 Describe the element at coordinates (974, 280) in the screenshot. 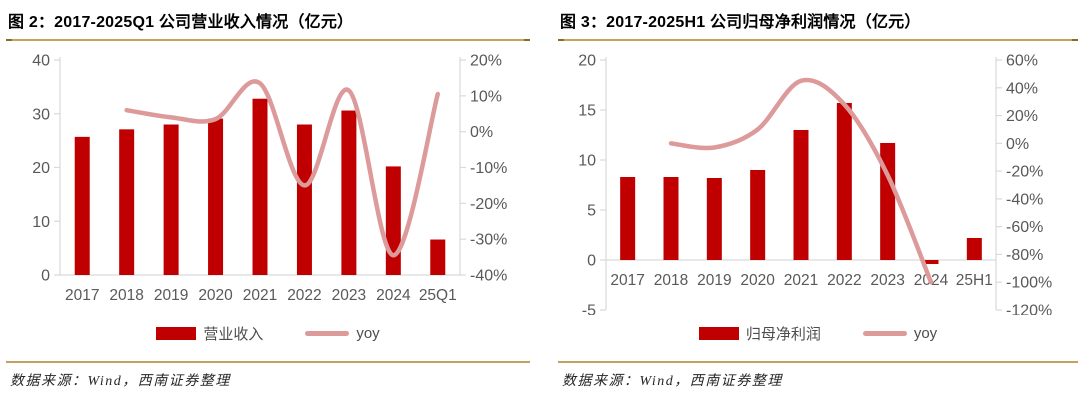

I see `x-axis-label: 25H1` at that location.